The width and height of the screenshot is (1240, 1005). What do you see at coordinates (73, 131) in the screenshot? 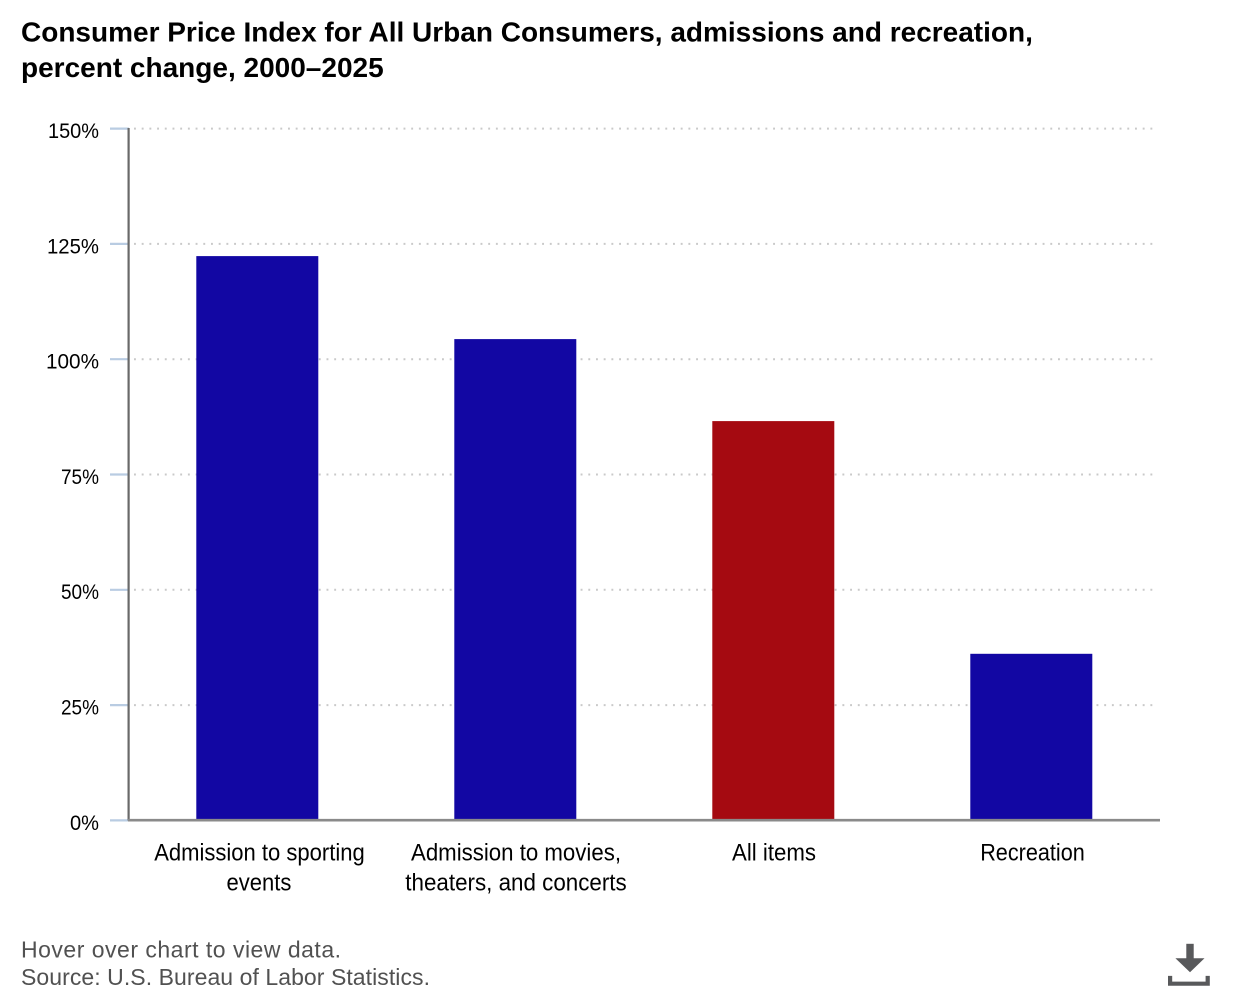
I see `svg-text: 150%` at bounding box center [73, 131].